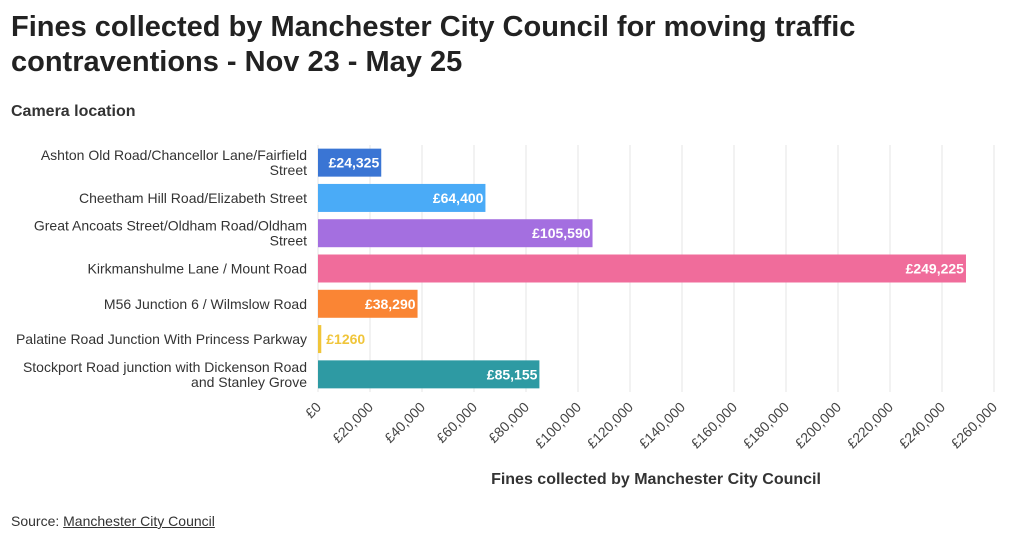  I want to click on bar-value-label: £249,225, so click(935, 269).